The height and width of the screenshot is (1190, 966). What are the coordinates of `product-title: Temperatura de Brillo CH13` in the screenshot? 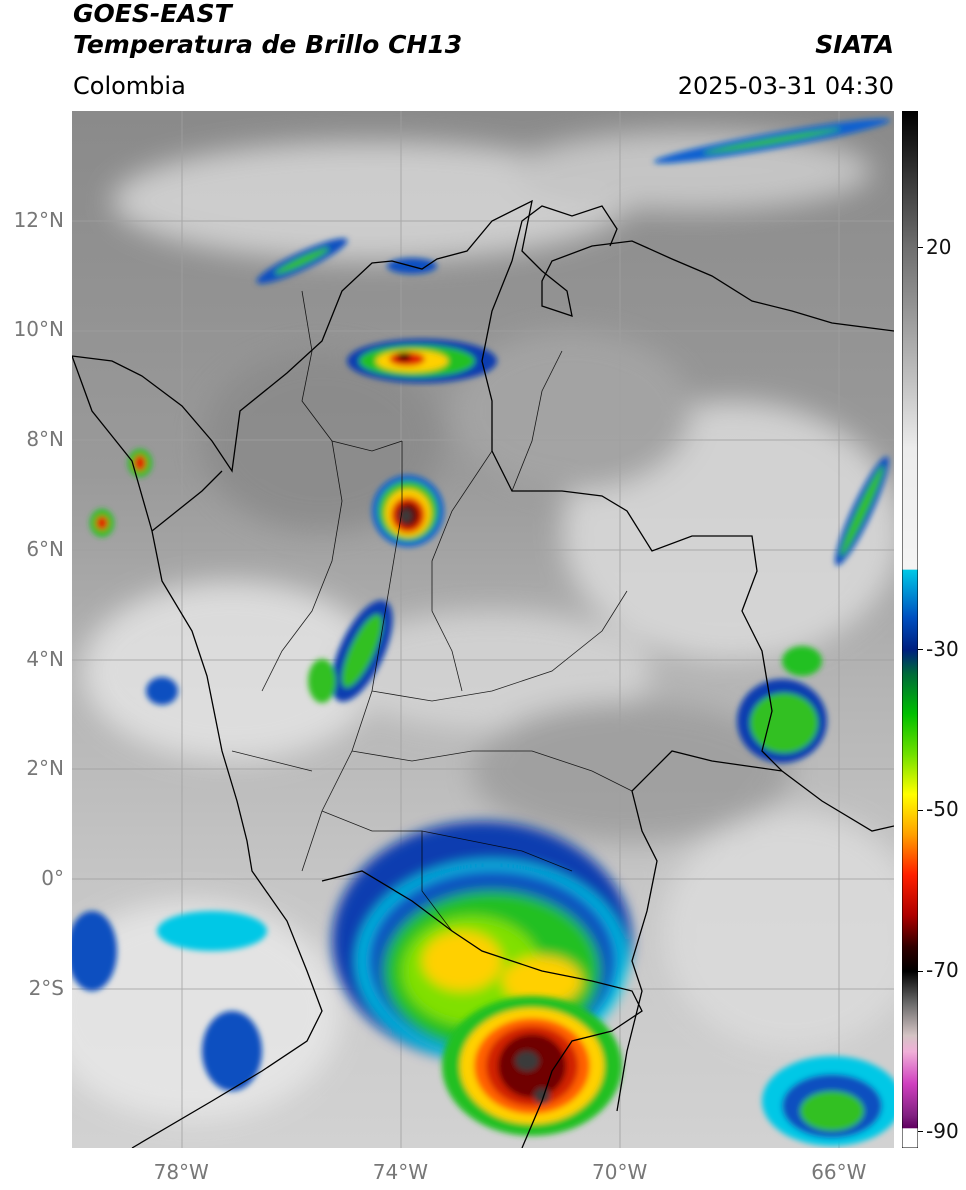 It's located at (268, 44).